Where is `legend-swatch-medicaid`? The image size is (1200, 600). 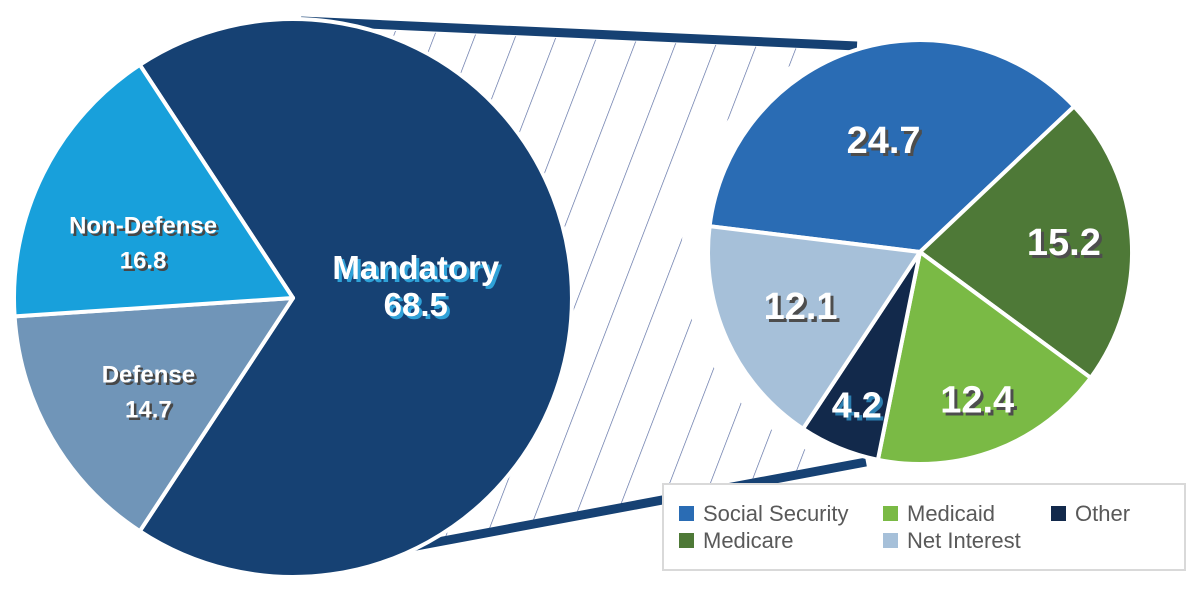 legend-swatch-medicaid is located at coordinates (890, 513).